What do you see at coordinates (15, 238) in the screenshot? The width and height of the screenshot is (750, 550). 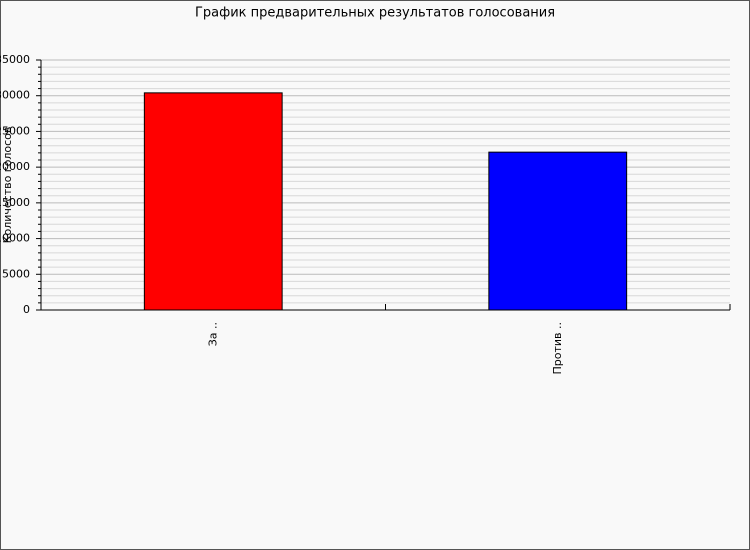 I see `y-tick-label: 10000` at bounding box center [15, 238].